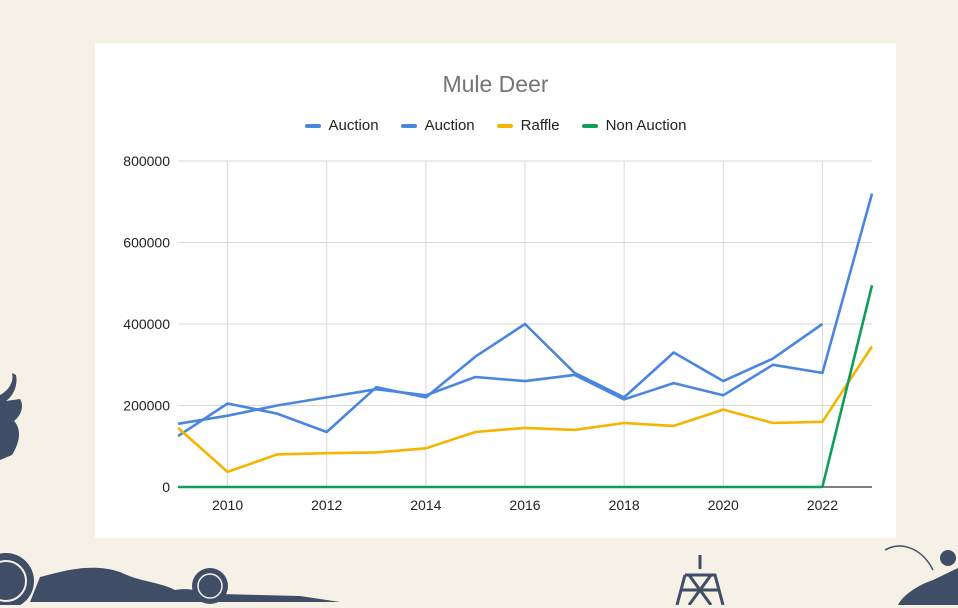 This screenshot has height=608, width=958. What do you see at coordinates (326, 505) in the screenshot?
I see `x-tick-label: 2012` at bounding box center [326, 505].